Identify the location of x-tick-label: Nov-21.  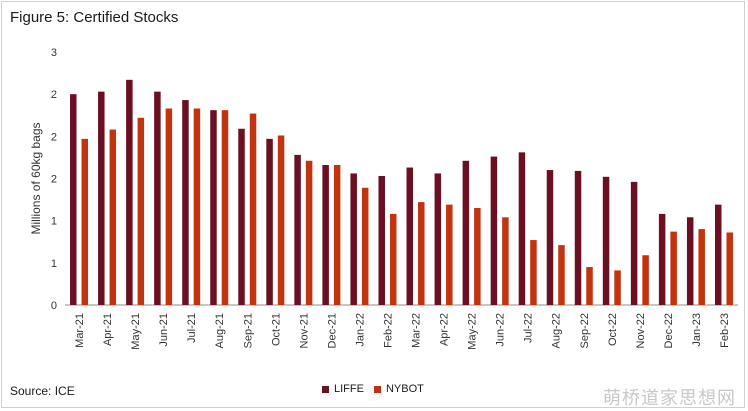
(304, 330).